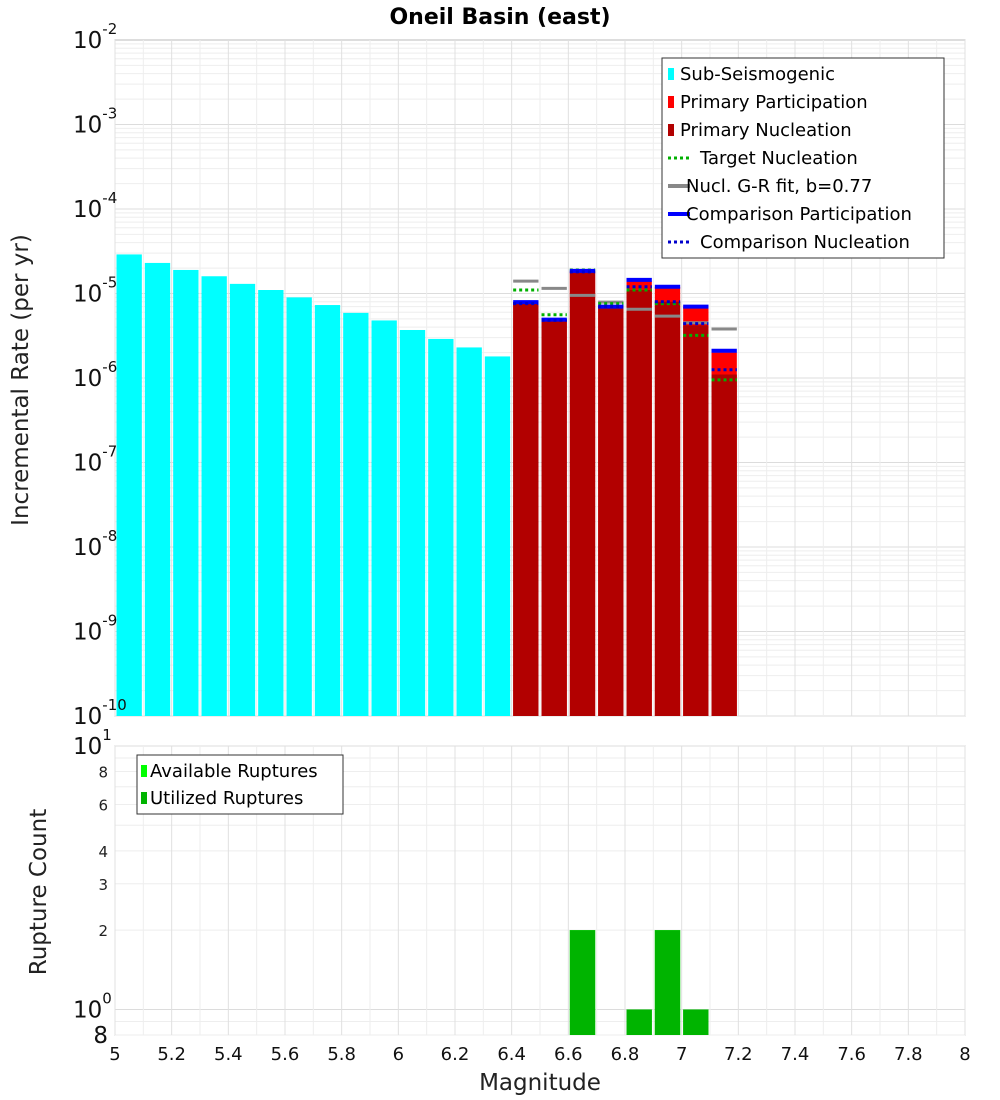 Image resolution: width=1000 pixels, height=1100 pixels. Describe the element at coordinates (103, 885) in the screenshot. I see `bottom-y-minor-tick-label: 3` at that location.